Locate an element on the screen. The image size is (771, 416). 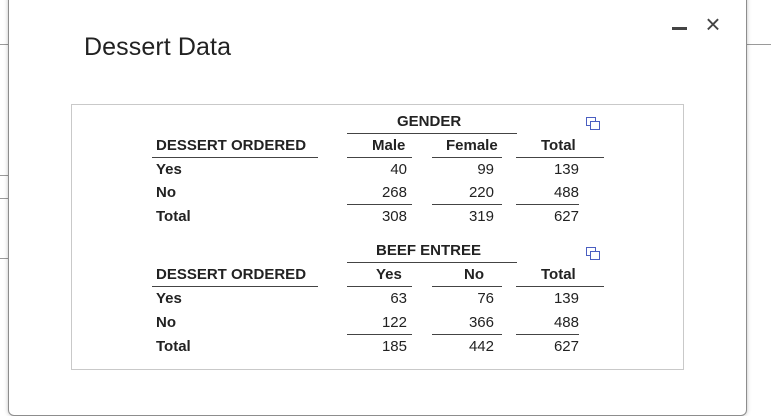
minimize-button is located at coordinates (680, 31).